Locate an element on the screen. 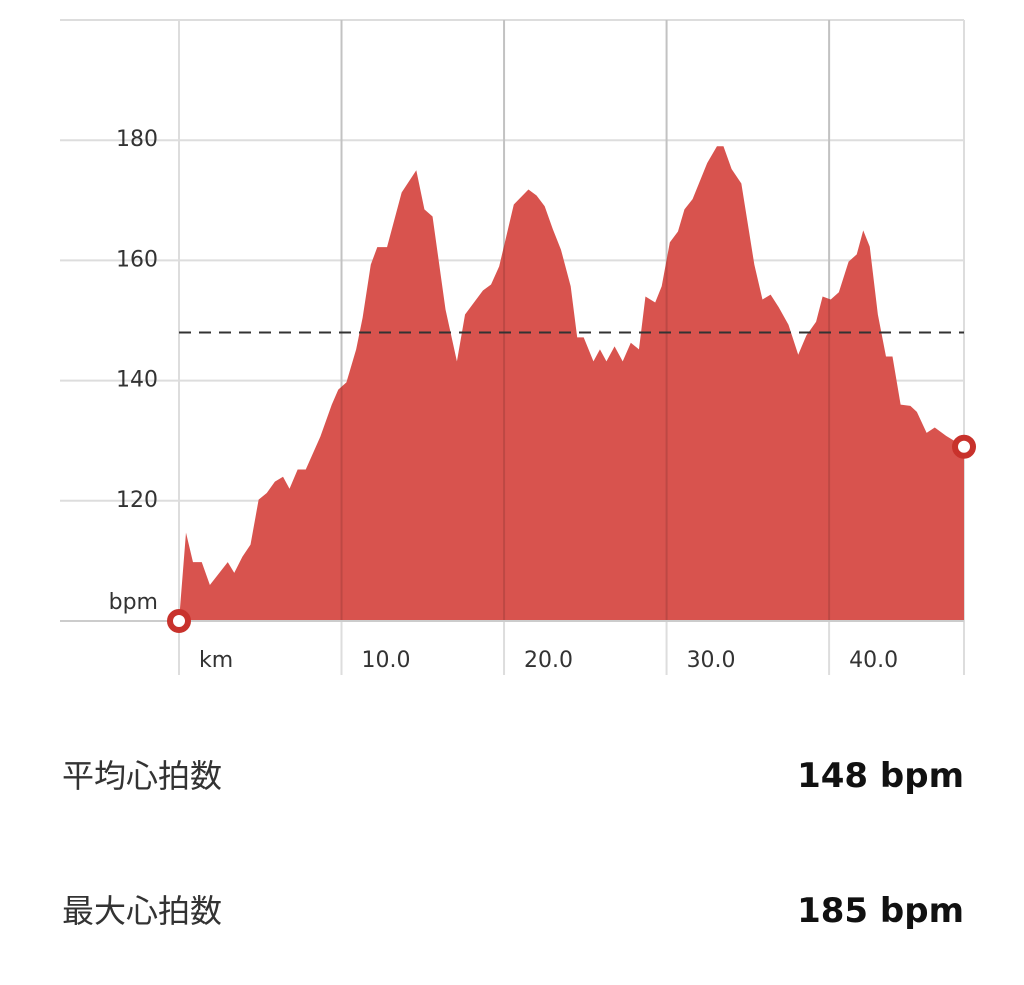  y-tick-label: bpm is located at coordinates (133, 602).